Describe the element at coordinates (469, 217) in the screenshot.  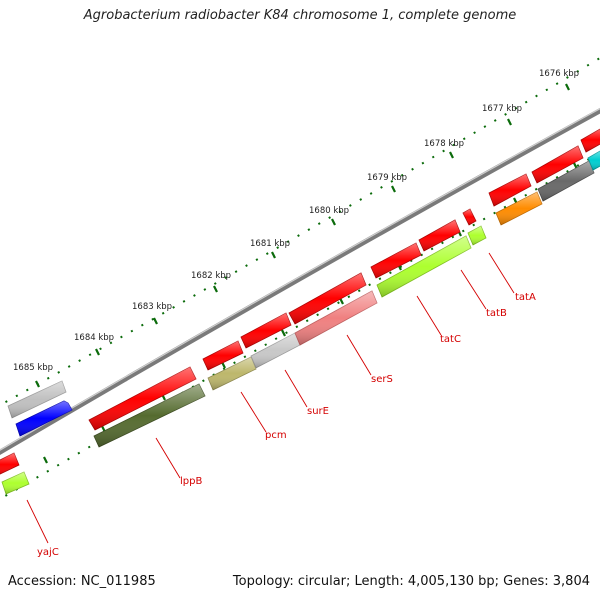
I see `cds-tatA` at that location.